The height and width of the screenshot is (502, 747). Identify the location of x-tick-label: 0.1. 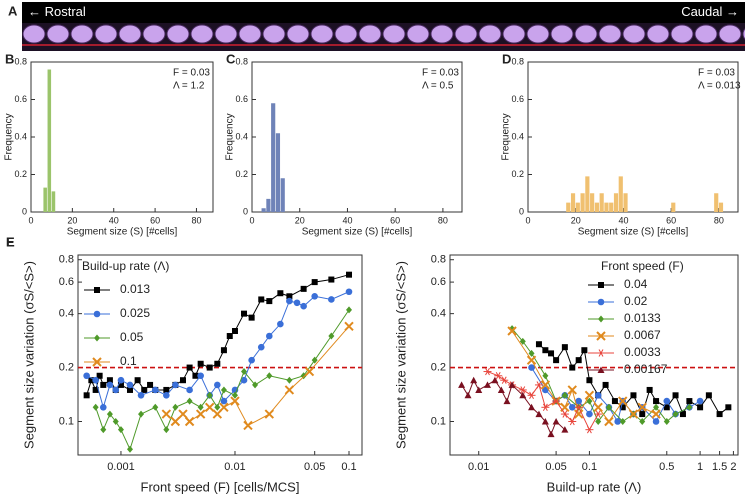
(348, 467).